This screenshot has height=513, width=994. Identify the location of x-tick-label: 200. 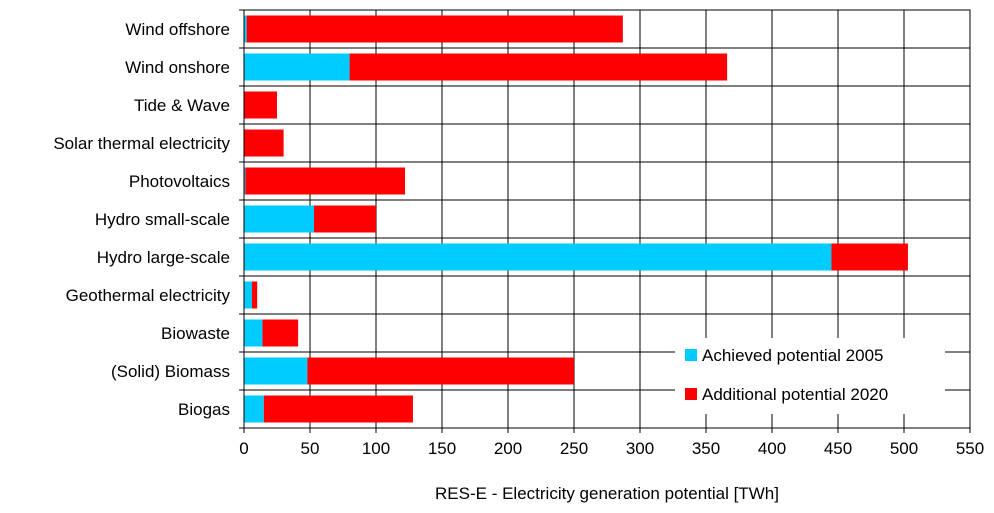
(508, 448).